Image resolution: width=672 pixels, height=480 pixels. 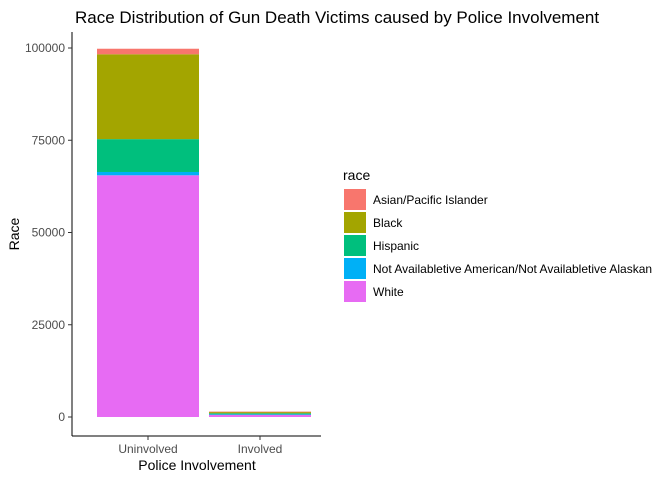 What do you see at coordinates (147, 449) in the screenshot?
I see `x-tick-label: Uninvolved` at bounding box center [147, 449].